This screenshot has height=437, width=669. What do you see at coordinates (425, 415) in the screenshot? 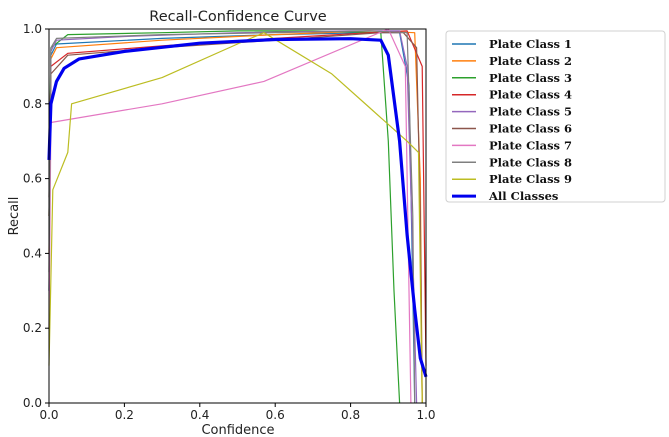
I see `x-tick-label: 1.0` at bounding box center [425, 415].